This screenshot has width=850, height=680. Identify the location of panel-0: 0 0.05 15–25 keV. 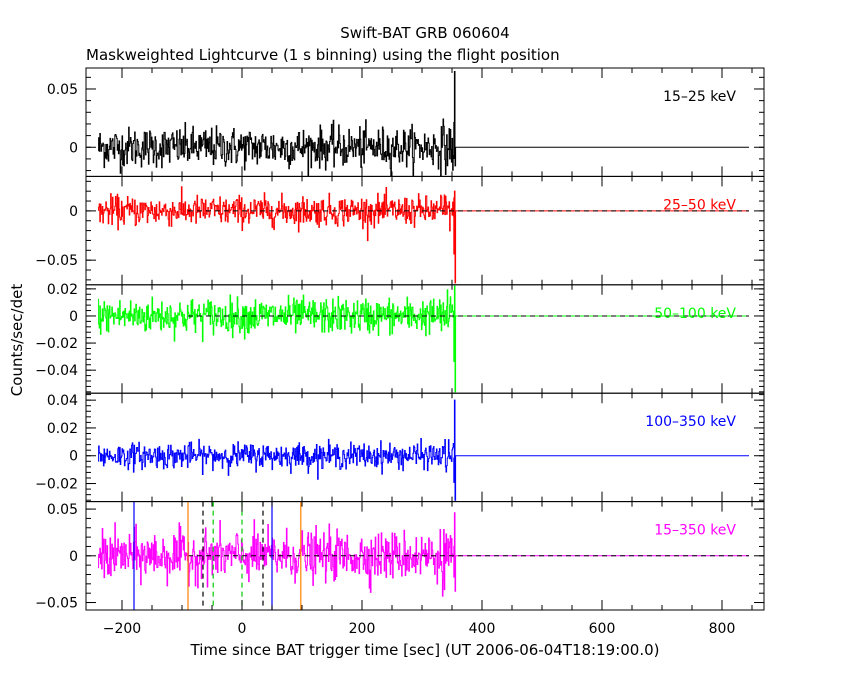
(406, 122).